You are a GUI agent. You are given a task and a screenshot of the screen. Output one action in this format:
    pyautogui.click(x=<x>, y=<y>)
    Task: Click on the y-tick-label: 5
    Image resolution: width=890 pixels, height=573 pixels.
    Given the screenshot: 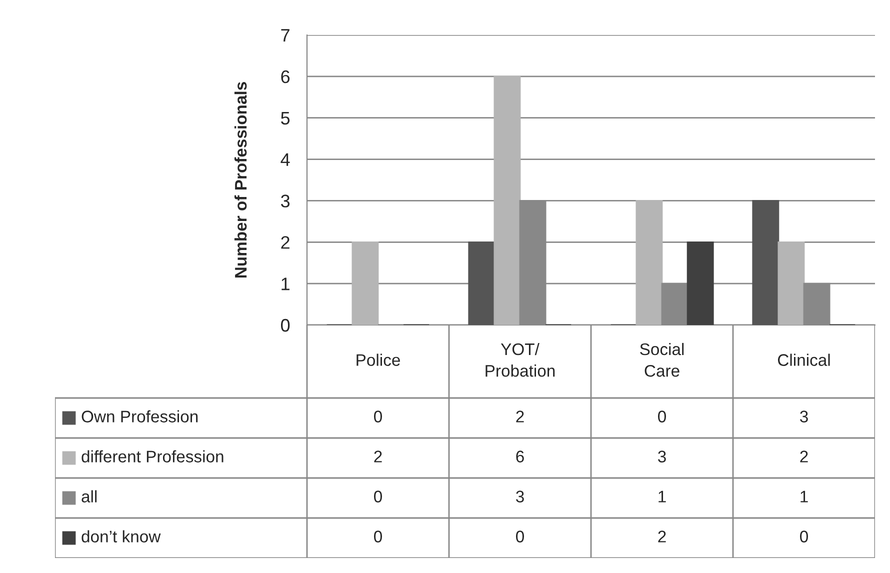 What is the action you would take?
    pyautogui.click(x=285, y=118)
    